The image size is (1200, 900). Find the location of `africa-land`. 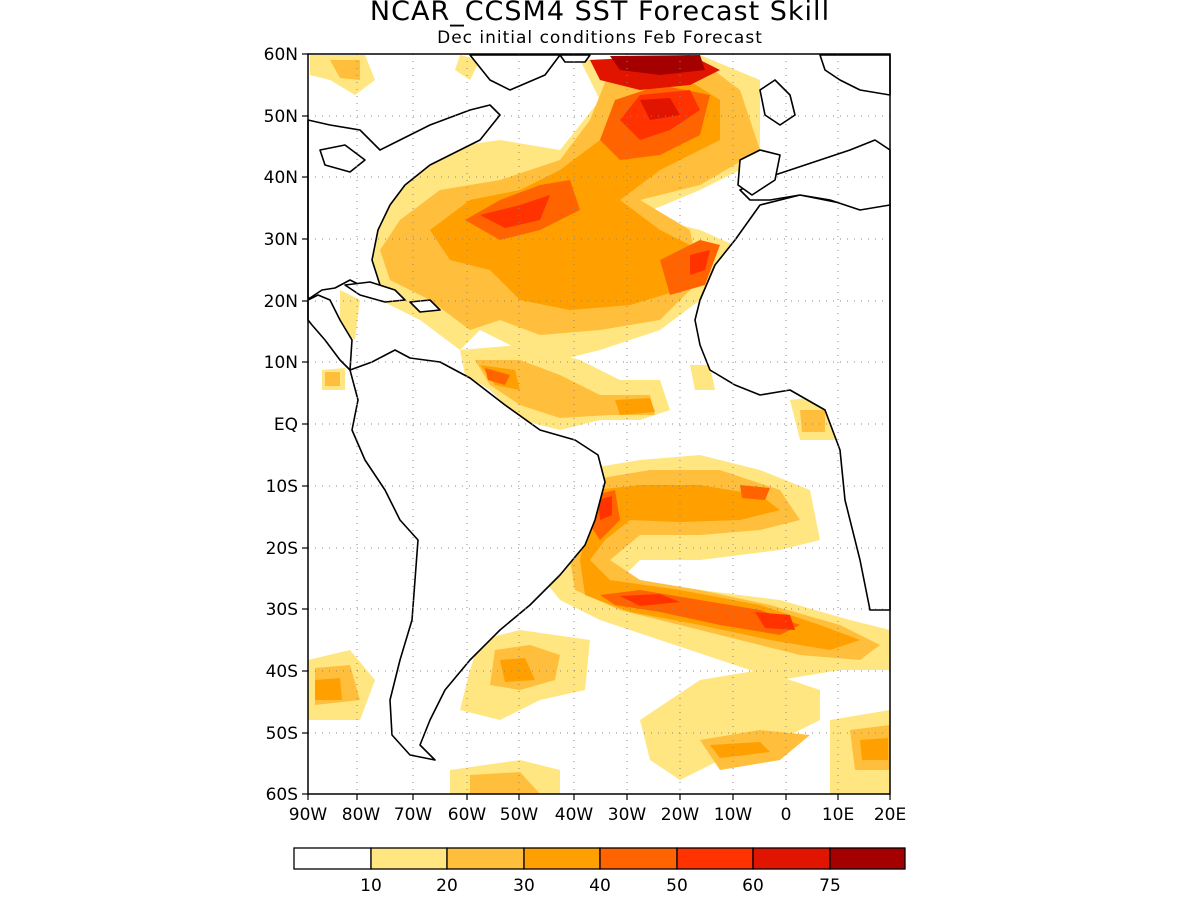

africa-land is located at coordinates (792, 402).